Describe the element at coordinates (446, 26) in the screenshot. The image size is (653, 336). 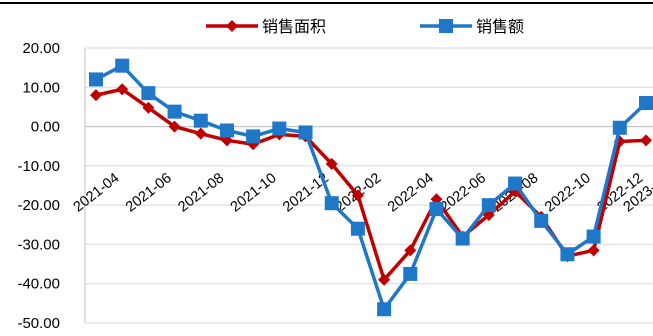
I see `legend-marker-square` at that location.